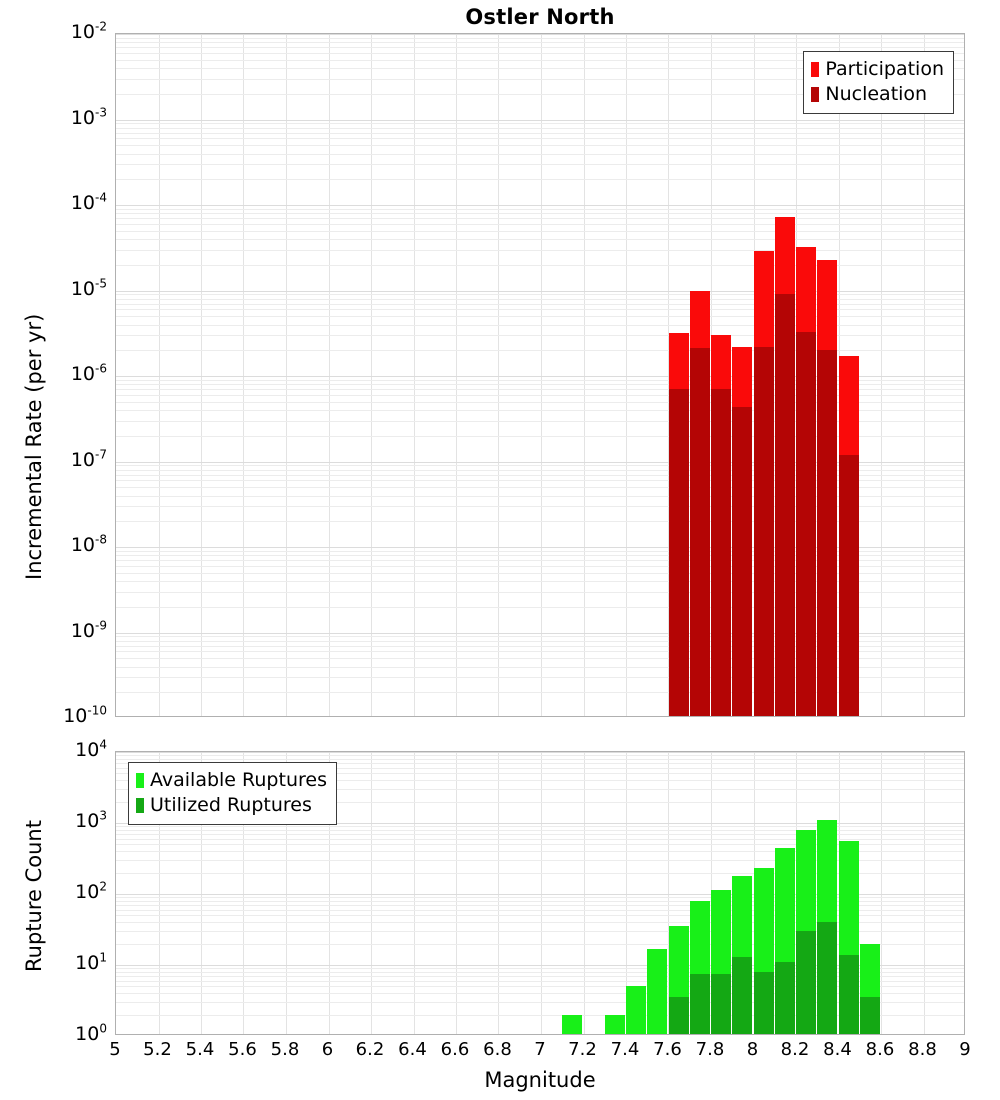 This screenshot has height=1100, width=1000. Describe the element at coordinates (540, 1049) in the screenshot. I see `x-tick-label: 7` at that location.